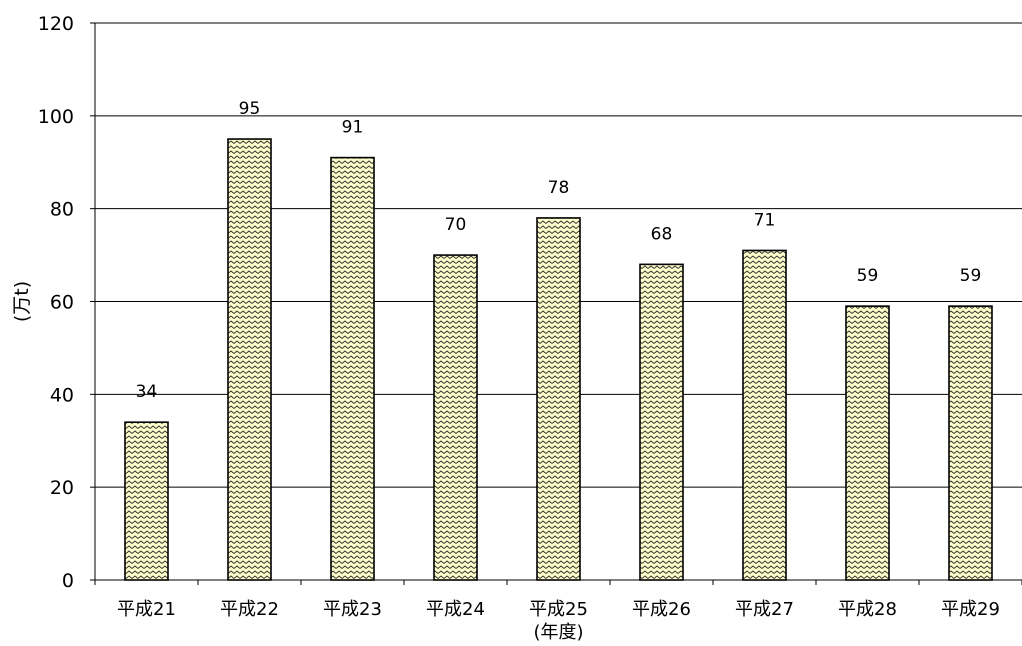 This screenshot has height=646, width=1022. I want to click on data-label-平成27: 71, so click(765, 220).